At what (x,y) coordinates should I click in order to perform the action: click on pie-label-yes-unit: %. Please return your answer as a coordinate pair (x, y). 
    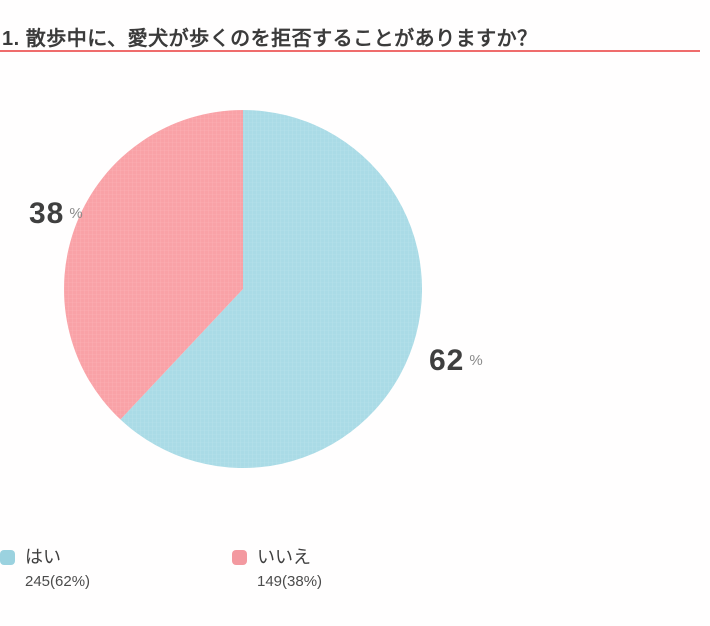
    Looking at the image, I should click on (476, 360).